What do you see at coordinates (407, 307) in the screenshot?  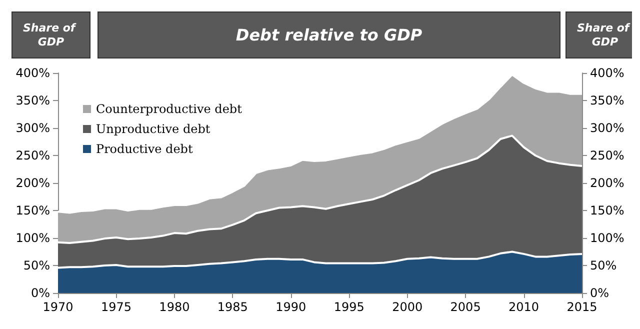 I see `x-tick-label: 2000` at bounding box center [407, 307].